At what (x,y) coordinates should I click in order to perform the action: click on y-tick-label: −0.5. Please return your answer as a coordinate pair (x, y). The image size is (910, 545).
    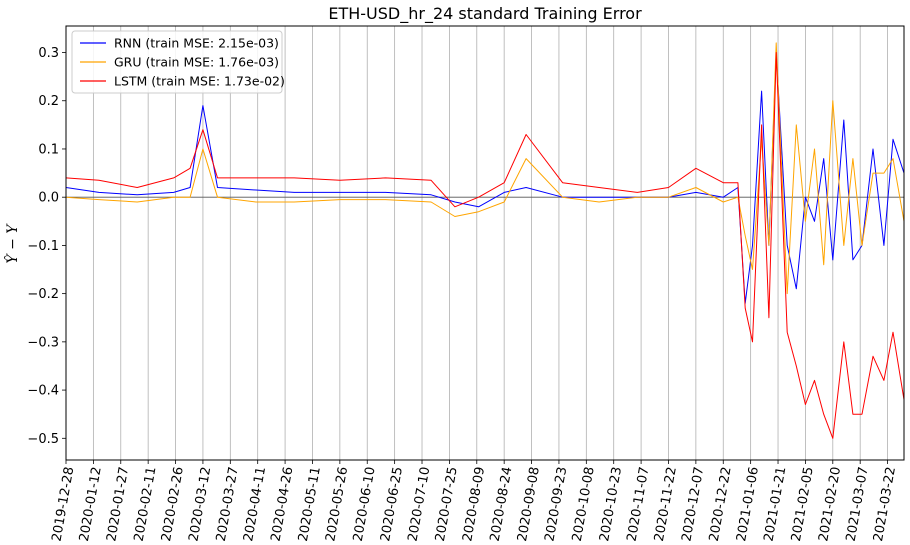
    Looking at the image, I should click on (43, 439).